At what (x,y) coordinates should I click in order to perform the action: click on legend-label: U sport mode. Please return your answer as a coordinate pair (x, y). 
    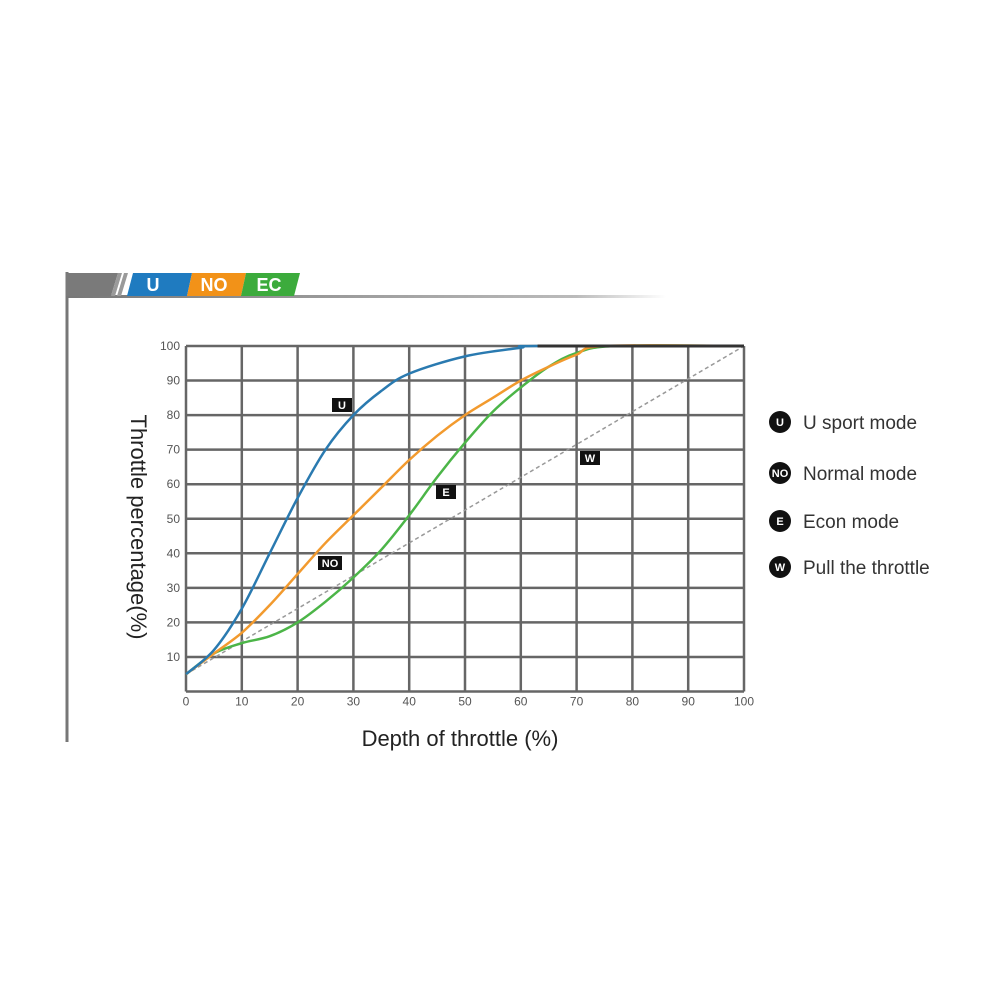
    Looking at the image, I should click on (860, 423).